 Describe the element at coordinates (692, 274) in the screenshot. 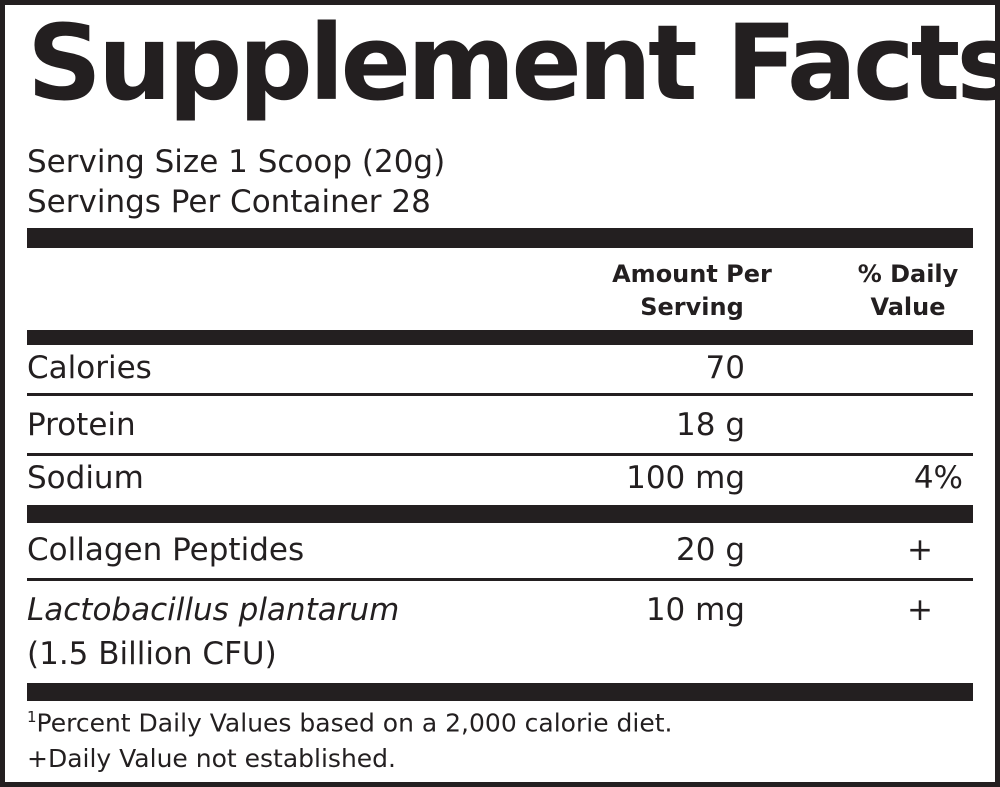

I see `amount-header: Amount Per` at that location.